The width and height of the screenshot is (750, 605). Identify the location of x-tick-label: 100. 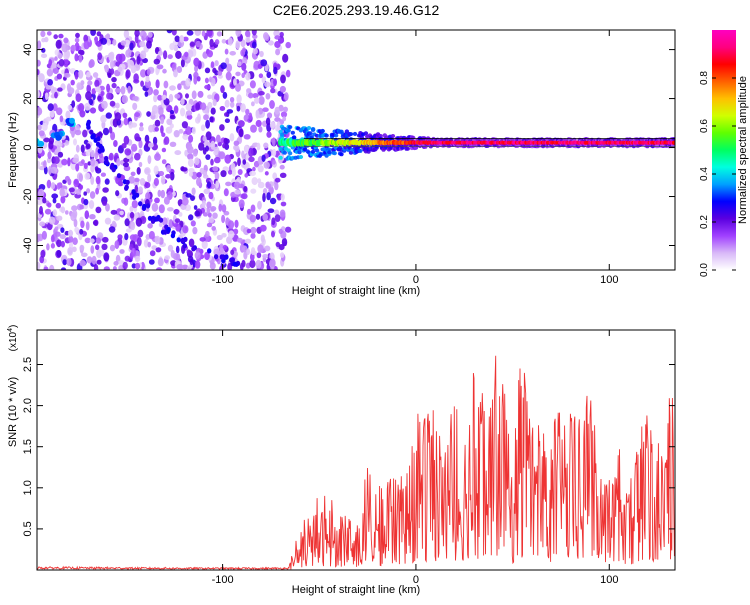
(609, 580).